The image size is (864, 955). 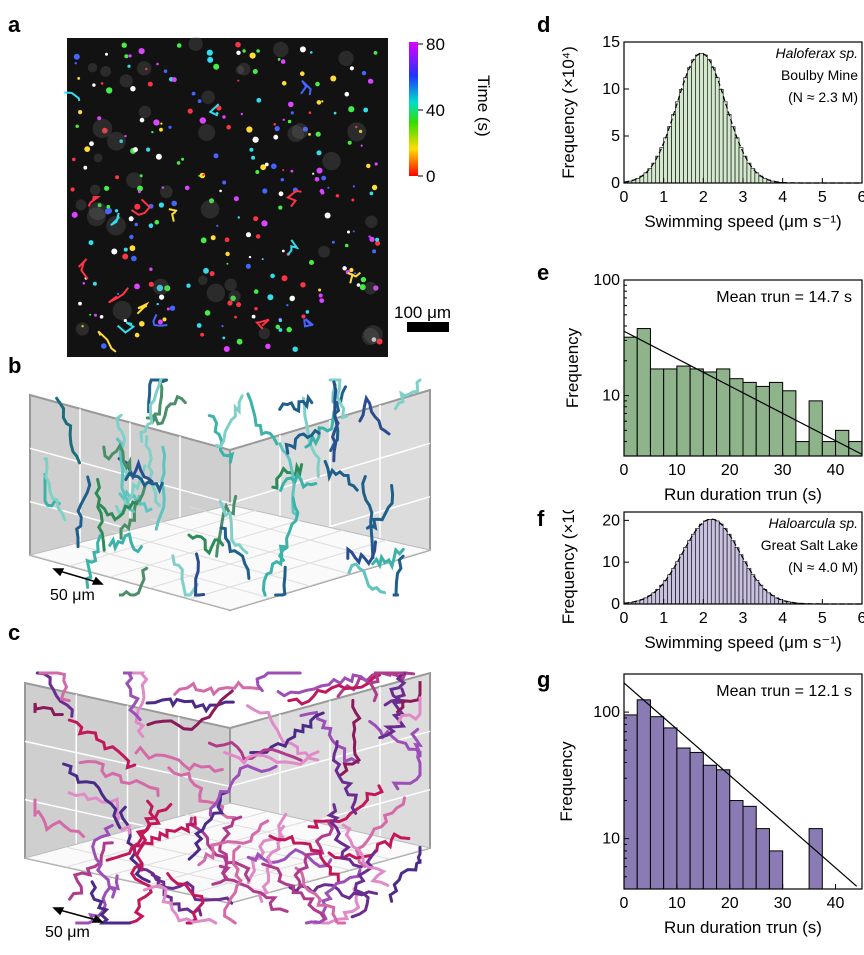 What do you see at coordinates (861, 618) in the screenshot?
I see `x-tick-label: 6` at bounding box center [861, 618].